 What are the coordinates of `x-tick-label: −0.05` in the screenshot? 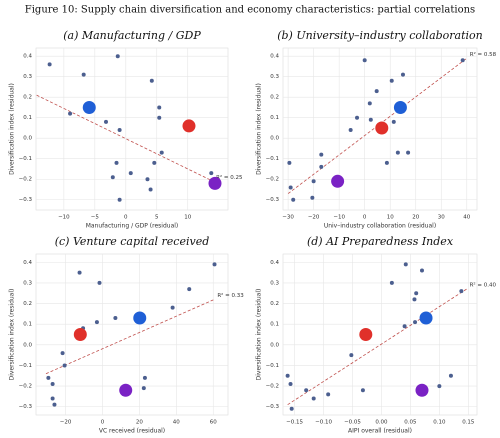 It's located at (352, 423).